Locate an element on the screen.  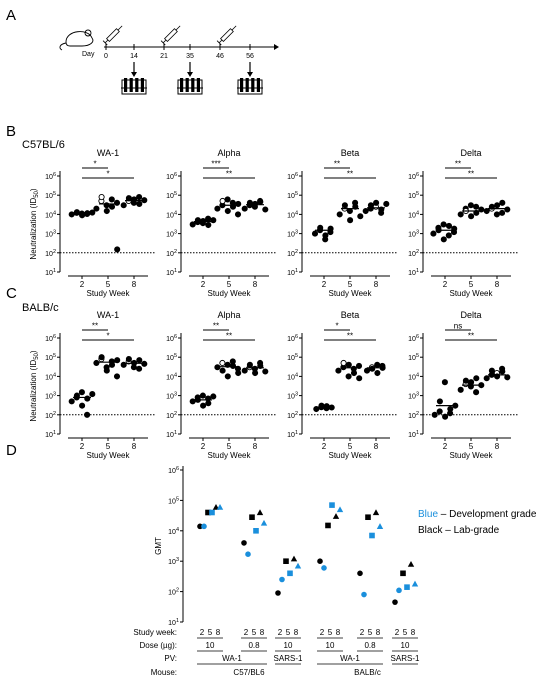
timeline-arrowhead is located at coordinates (276, 47).